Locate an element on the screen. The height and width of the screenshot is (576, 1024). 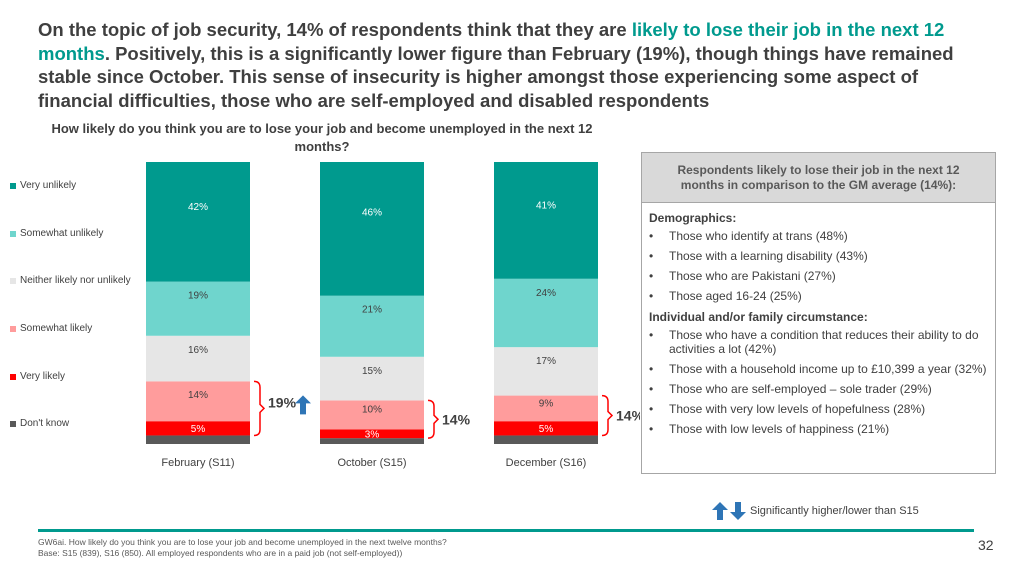
data-label: 15% is located at coordinates (372, 371).